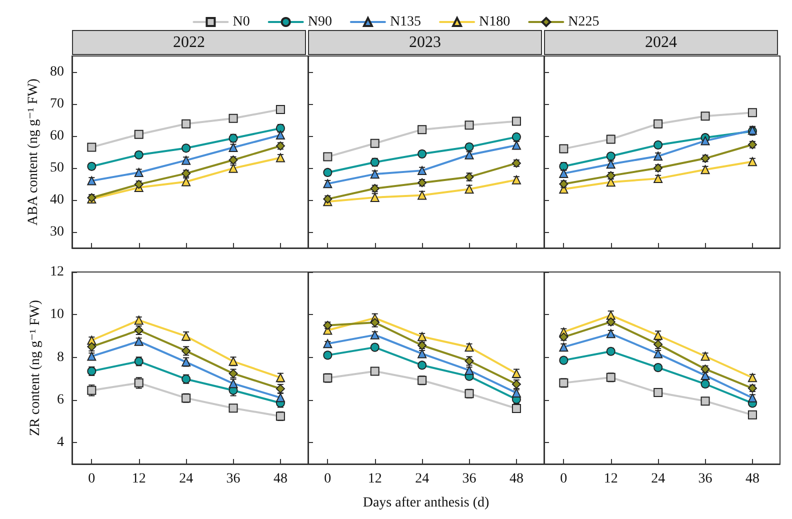  What do you see at coordinates (57, 168) in the screenshot?
I see `y-tick-label: 50` at bounding box center [57, 168].